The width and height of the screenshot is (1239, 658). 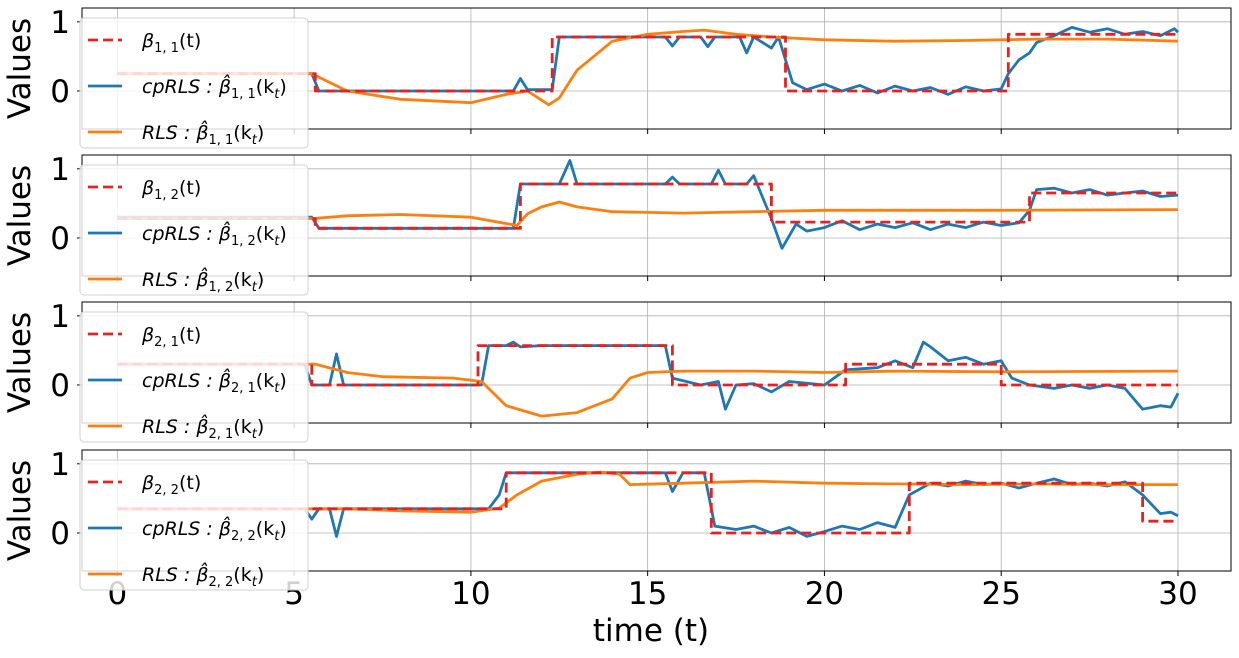 I want to click on x-tick-label: 30, so click(x=1177, y=594).